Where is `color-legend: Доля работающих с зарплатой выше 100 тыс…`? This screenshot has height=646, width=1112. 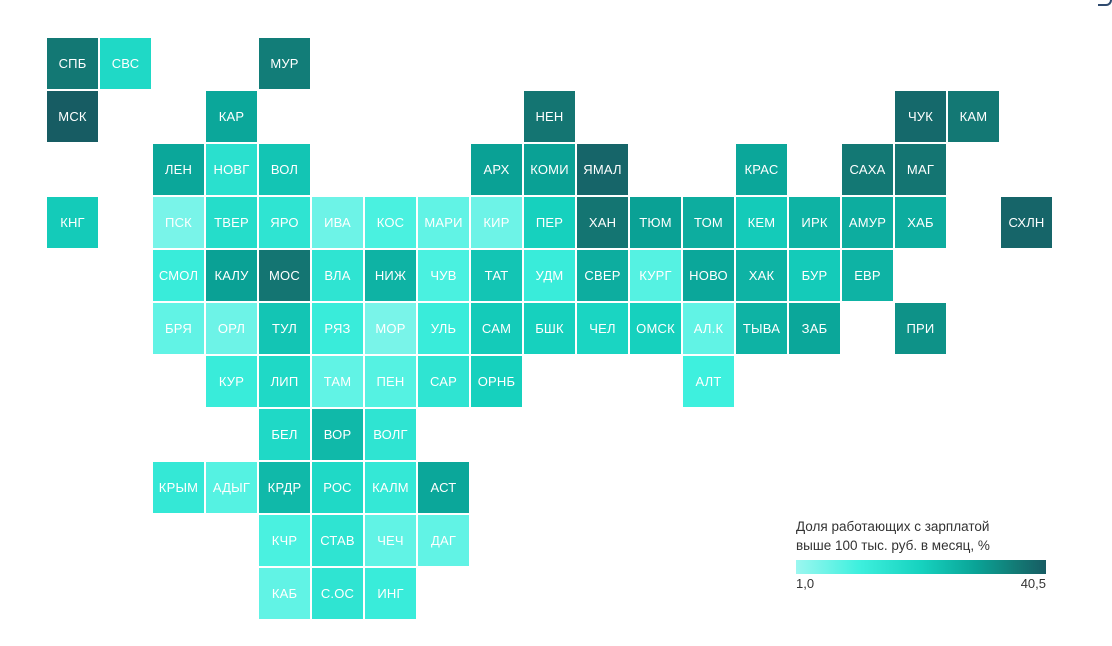
color-legend: Доля работающих с зарплатой выше 100 тыс… is located at coordinates (921, 555).